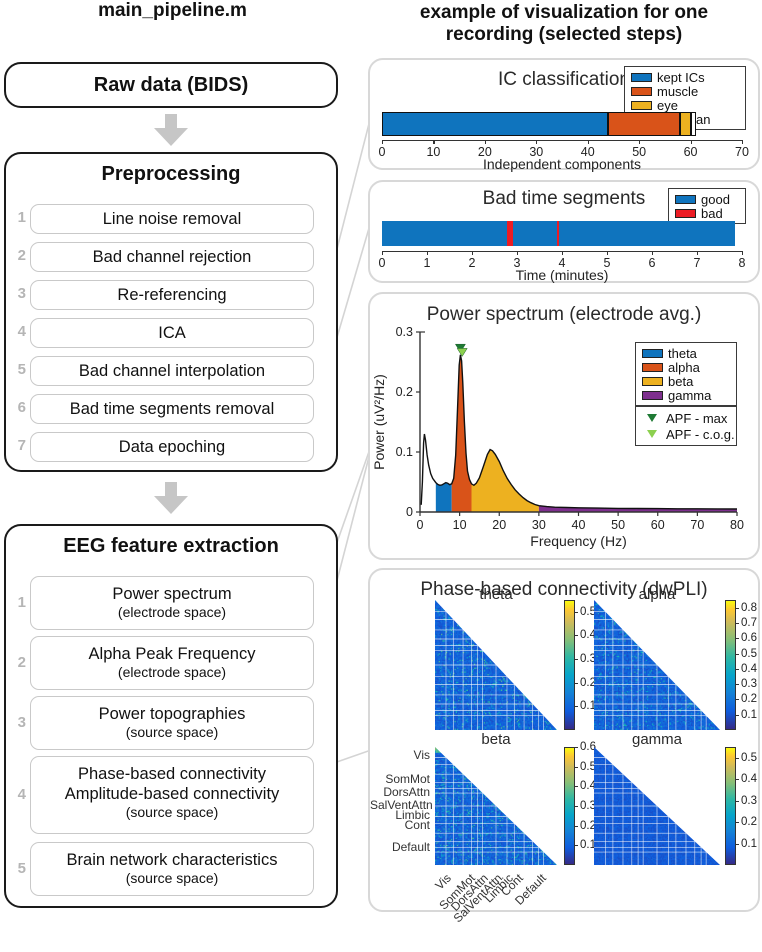 This screenshot has height=952, width=762. What do you see at coordinates (562, 141) in the screenshot?
I see `x-axis-line` at bounding box center [562, 141].